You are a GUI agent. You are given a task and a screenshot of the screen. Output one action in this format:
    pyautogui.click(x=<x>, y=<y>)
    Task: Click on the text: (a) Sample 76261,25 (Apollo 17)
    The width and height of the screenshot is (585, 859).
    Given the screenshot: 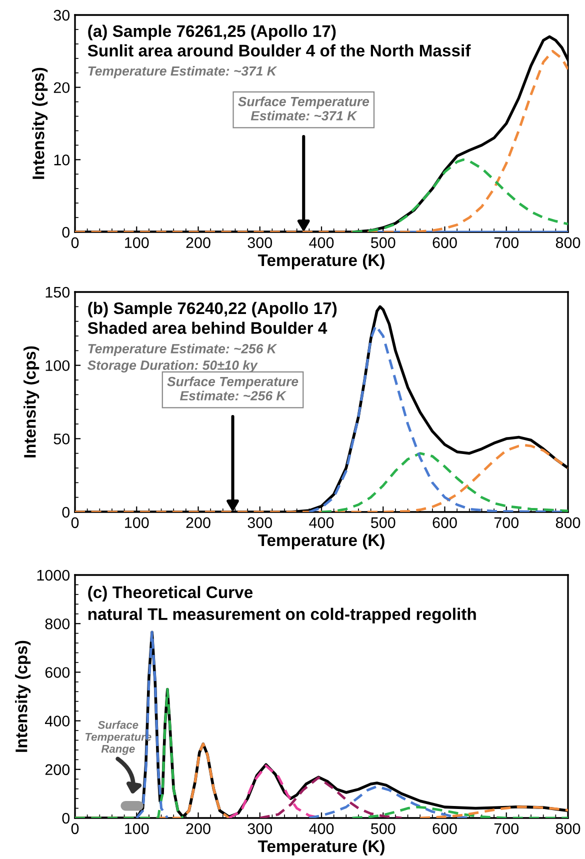 What is the action you would take?
    pyautogui.click(x=212, y=32)
    